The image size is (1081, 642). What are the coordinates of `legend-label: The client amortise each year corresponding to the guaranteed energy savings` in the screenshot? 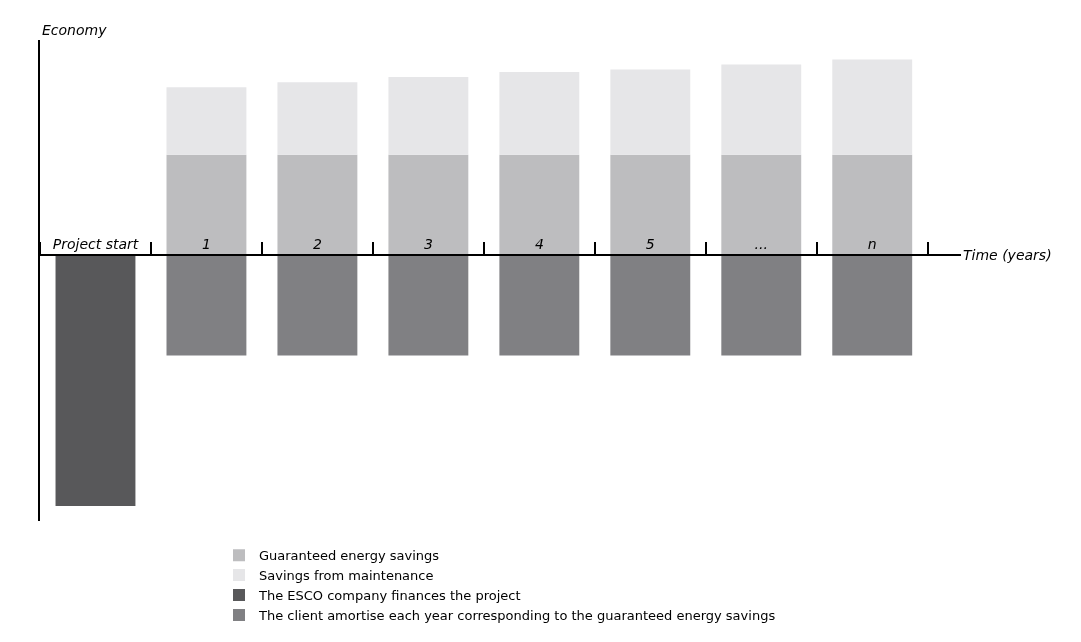 It's located at (517, 615).